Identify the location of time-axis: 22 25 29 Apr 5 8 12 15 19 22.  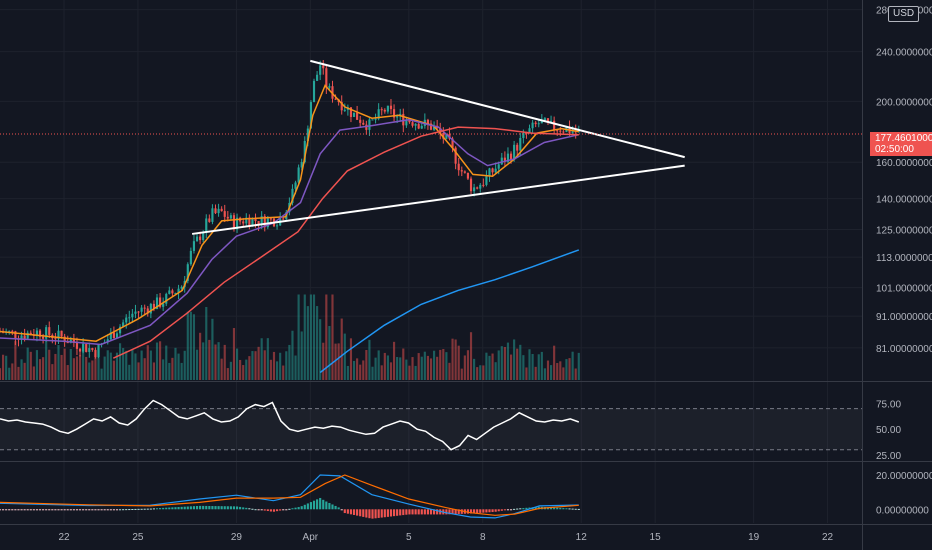
(445, 537).